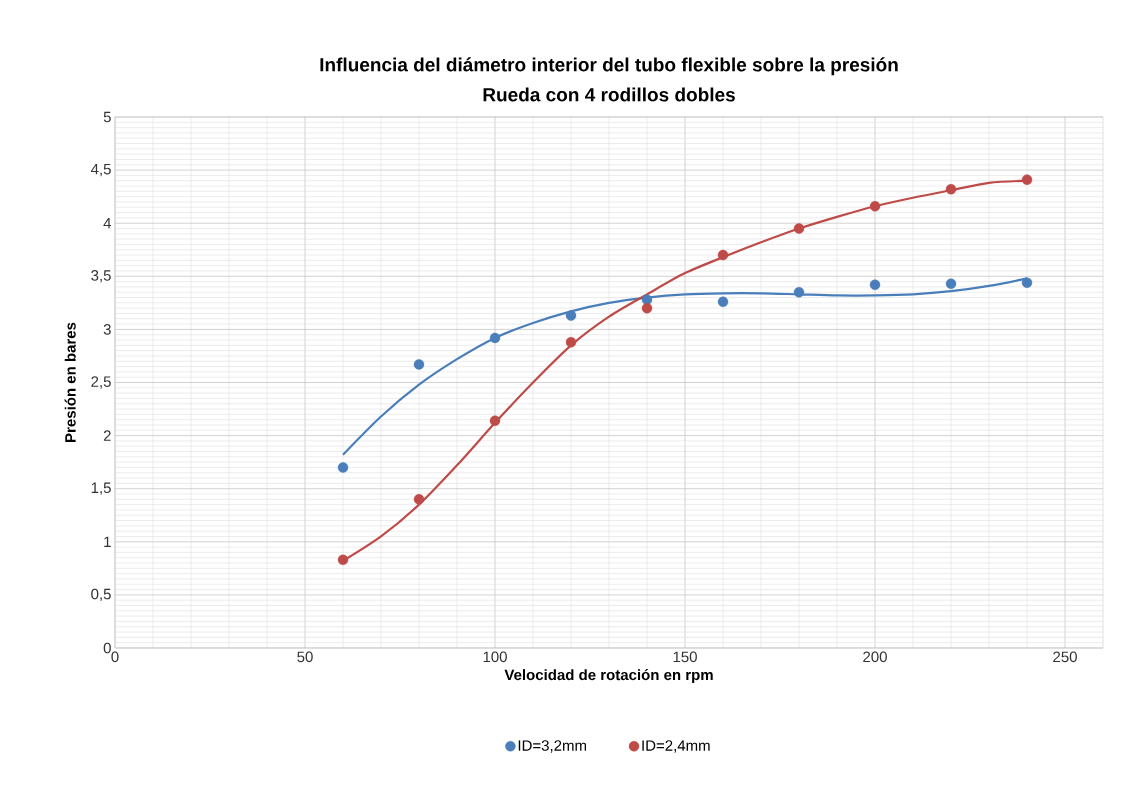 This screenshot has width=1131, height=792. What do you see at coordinates (1065, 657) in the screenshot?
I see `x-tick-label: 250` at bounding box center [1065, 657].